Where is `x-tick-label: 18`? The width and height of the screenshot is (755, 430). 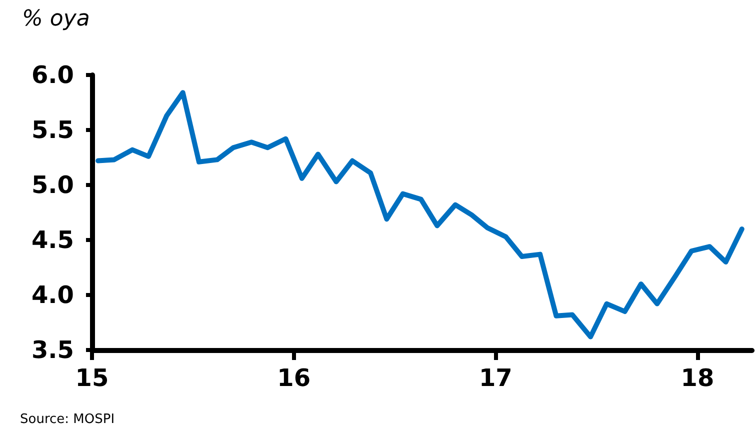
x-tick-label: 18 is located at coordinates (697, 378).